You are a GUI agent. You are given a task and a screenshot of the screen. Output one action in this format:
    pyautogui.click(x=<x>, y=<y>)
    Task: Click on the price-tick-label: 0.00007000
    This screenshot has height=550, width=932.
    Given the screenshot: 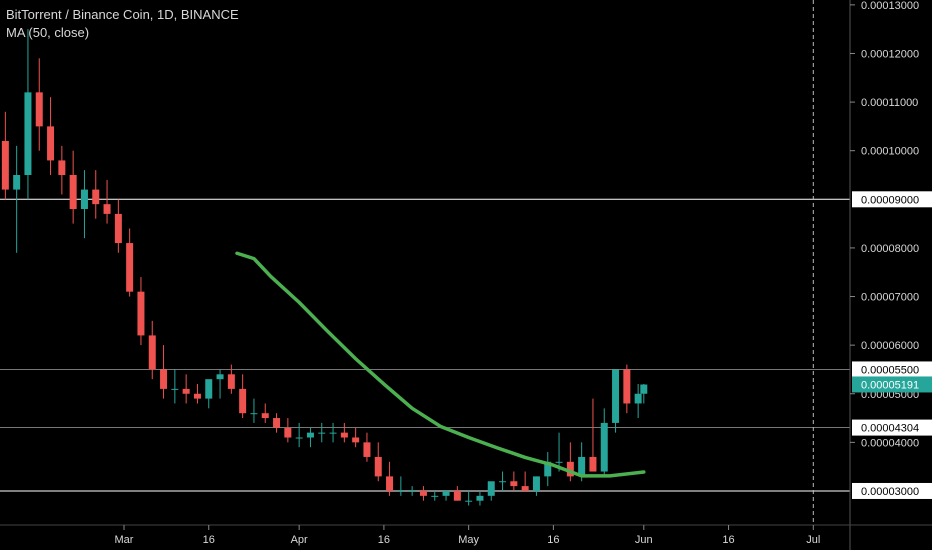 What is the action you would take?
    pyautogui.click(x=890, y=298)
    